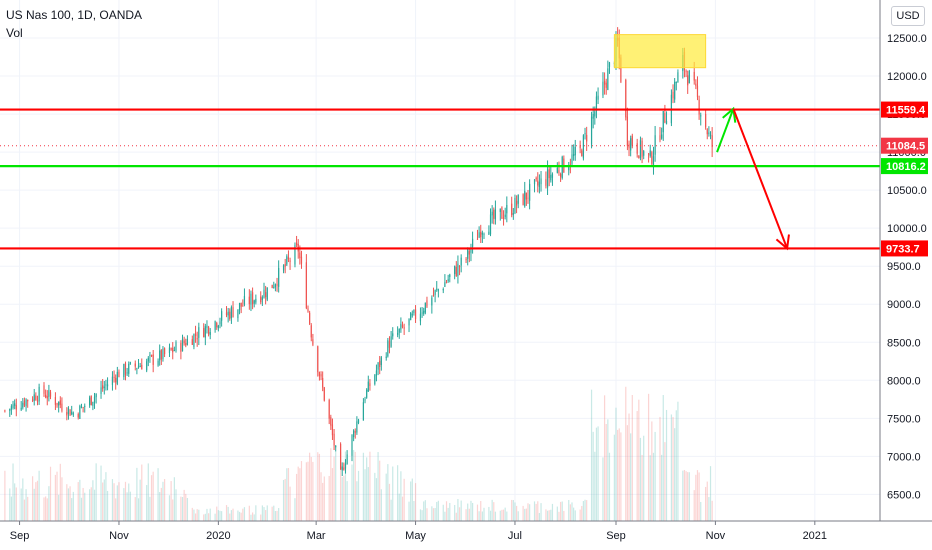 The width and height of the screenshot is (932, 550). I want to click on highlight-box, so click(660, 51).